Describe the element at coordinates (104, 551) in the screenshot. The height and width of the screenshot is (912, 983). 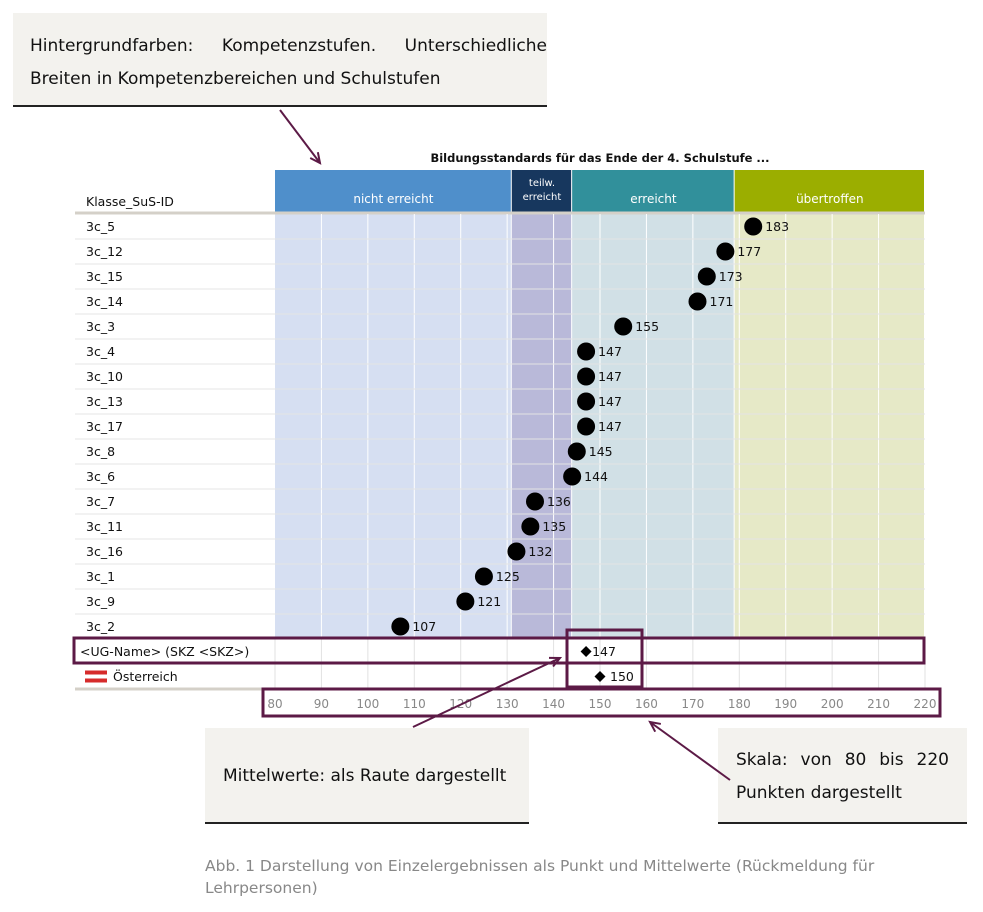
I see `student-id: 3c_16` at that location.